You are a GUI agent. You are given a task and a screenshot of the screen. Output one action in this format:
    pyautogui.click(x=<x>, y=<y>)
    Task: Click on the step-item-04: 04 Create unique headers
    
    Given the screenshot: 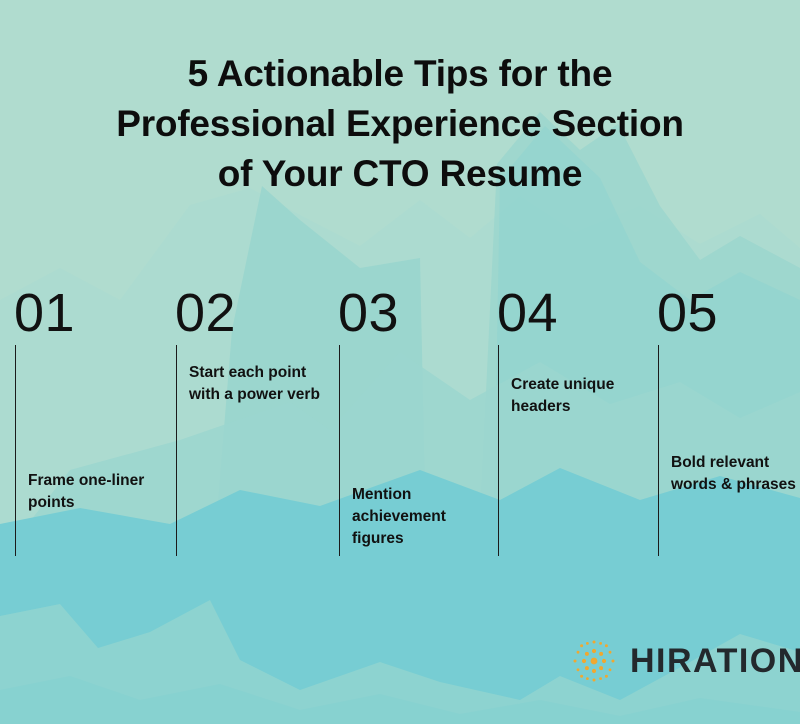 What is the action you would take?
    pyautogui.click(x=577, y=424)
    